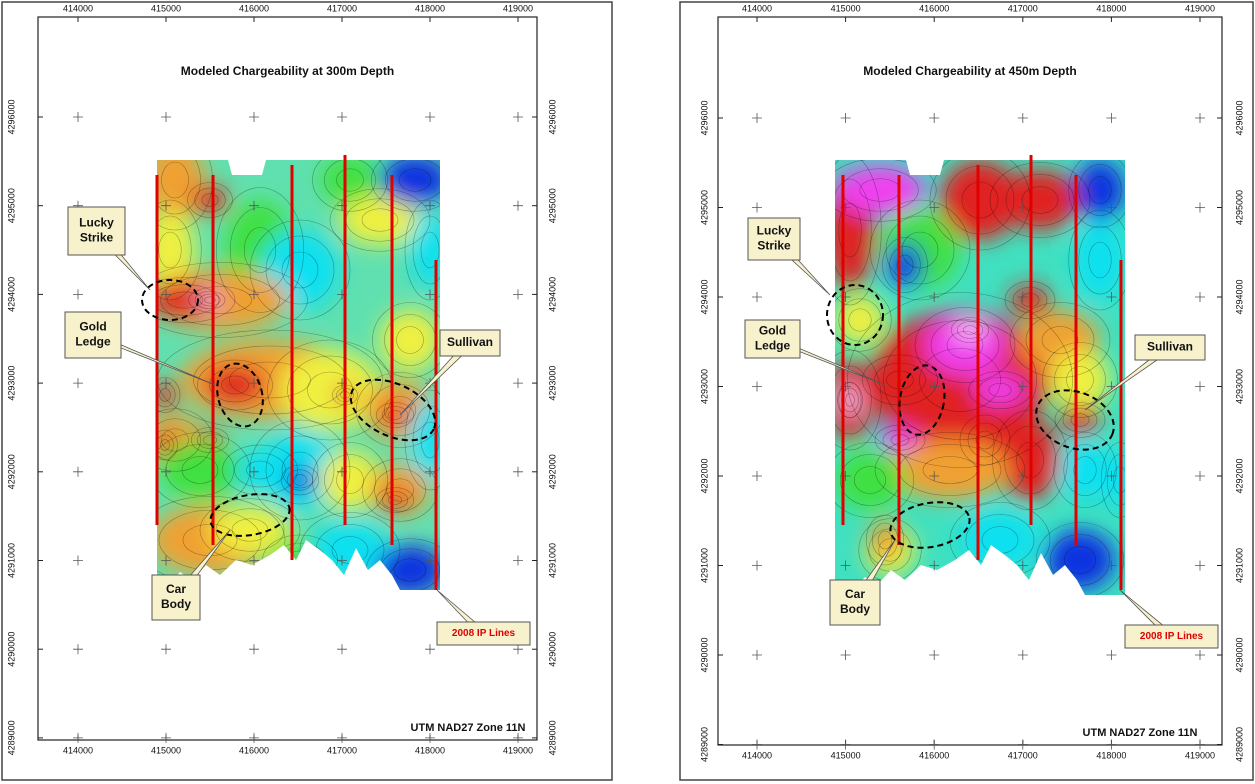 The image size is (1255, 784). Describe the element at coordinates (552, 471) in the screenshot. I see `y-tick-label: 4292000` at that location.